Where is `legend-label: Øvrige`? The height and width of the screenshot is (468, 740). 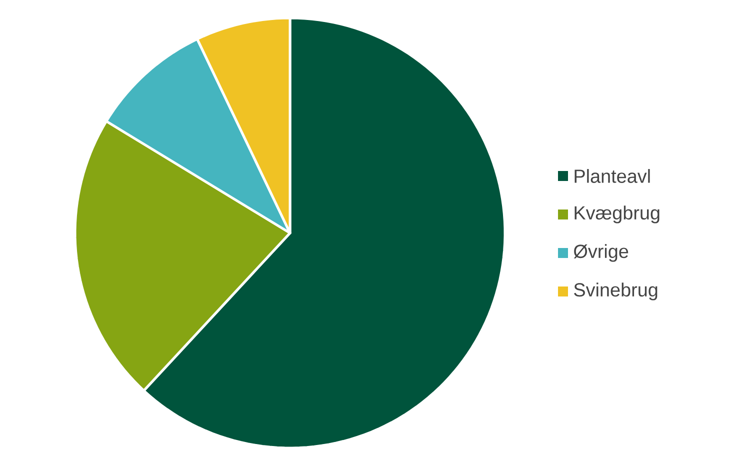 legend-label: Øvrige is located at coordinates (601, 253).